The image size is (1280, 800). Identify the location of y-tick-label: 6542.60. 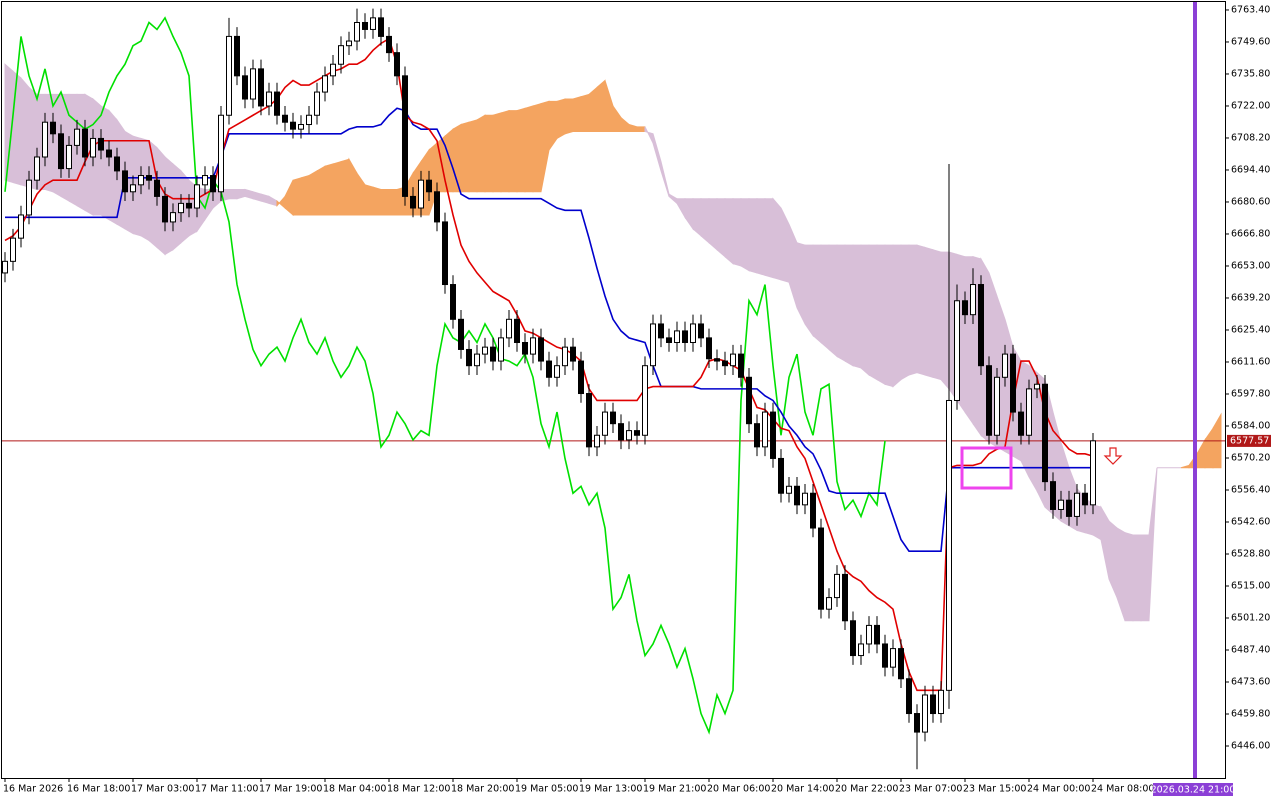
(1250, 521).